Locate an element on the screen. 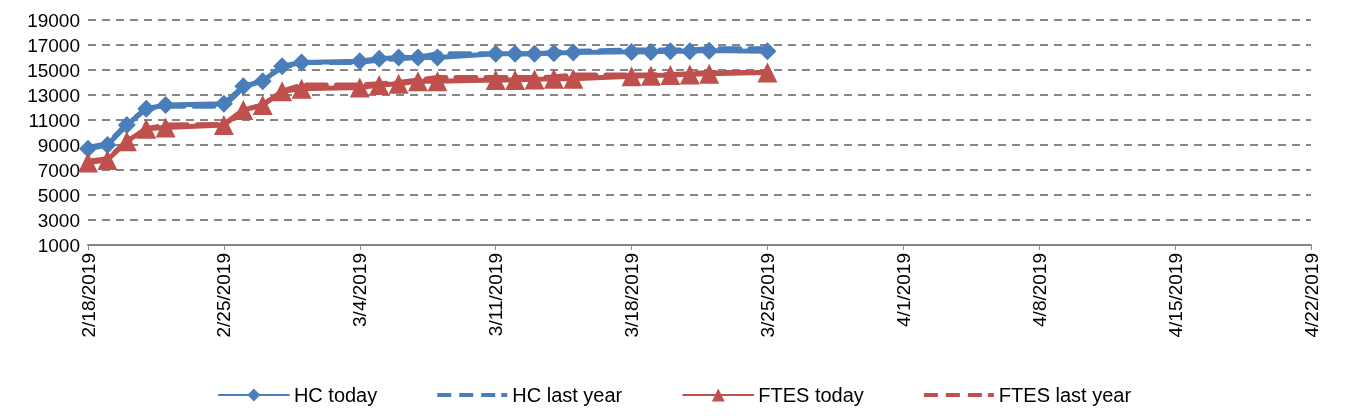 The width and height of the screenshot is (1349, 418). y-tick-label: 15000 is located at coordinates (53, 70).